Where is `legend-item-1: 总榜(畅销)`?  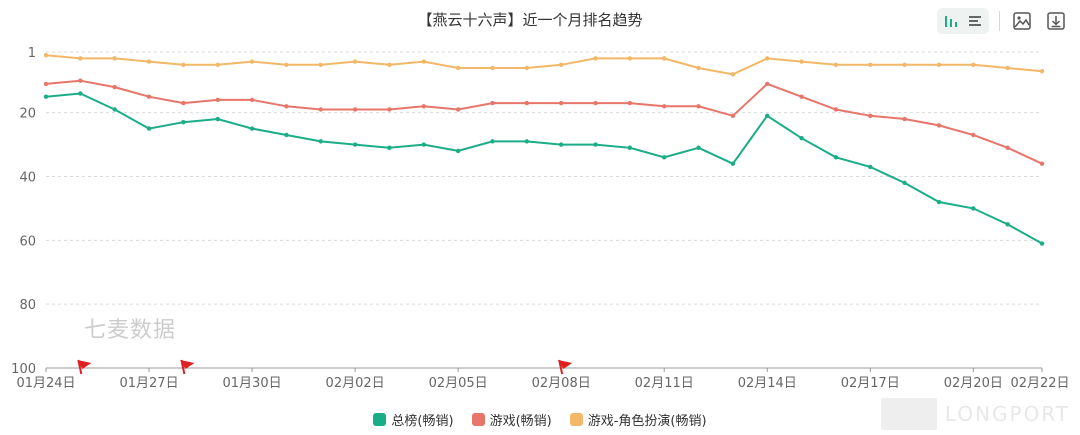 legend-item-1: 总榜(畅销) is located at coordinates (413, 419).